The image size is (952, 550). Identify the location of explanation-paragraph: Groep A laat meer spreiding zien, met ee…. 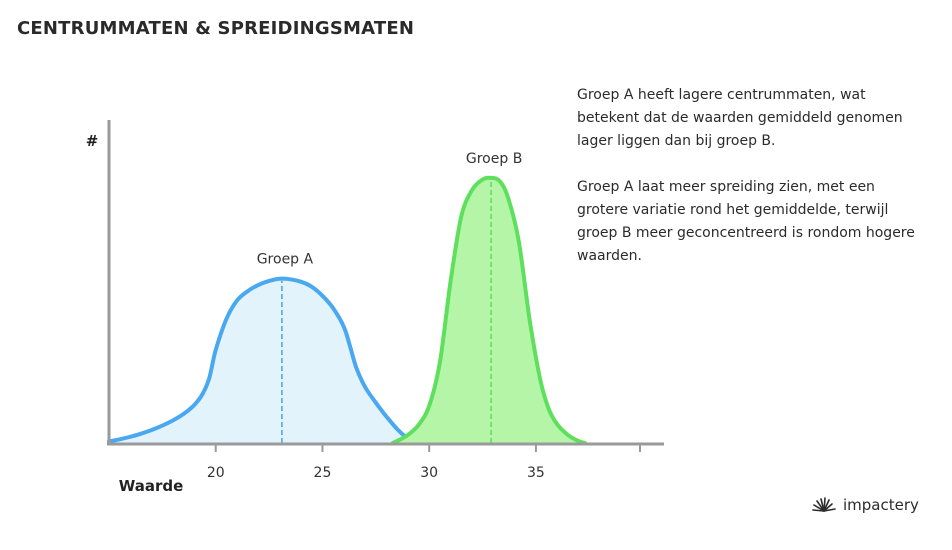
(746, 221).